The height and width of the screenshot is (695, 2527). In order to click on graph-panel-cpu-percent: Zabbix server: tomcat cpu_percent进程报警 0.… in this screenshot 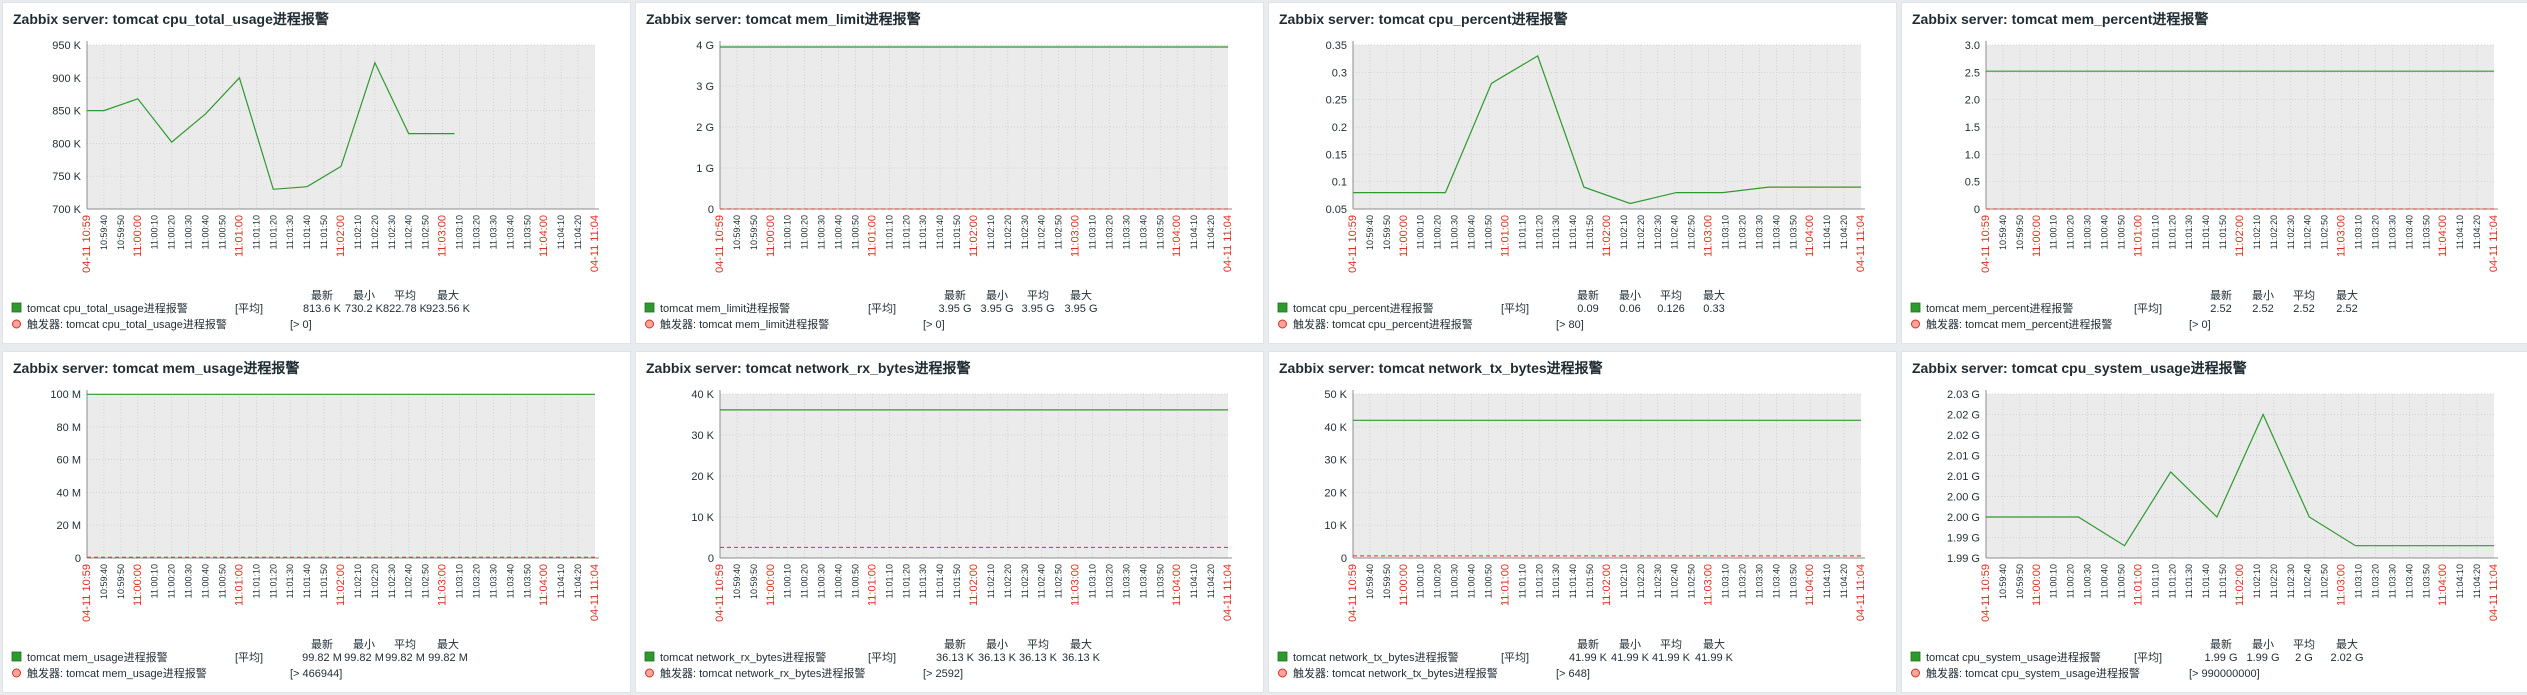, I will do `click(1582, 173)`.